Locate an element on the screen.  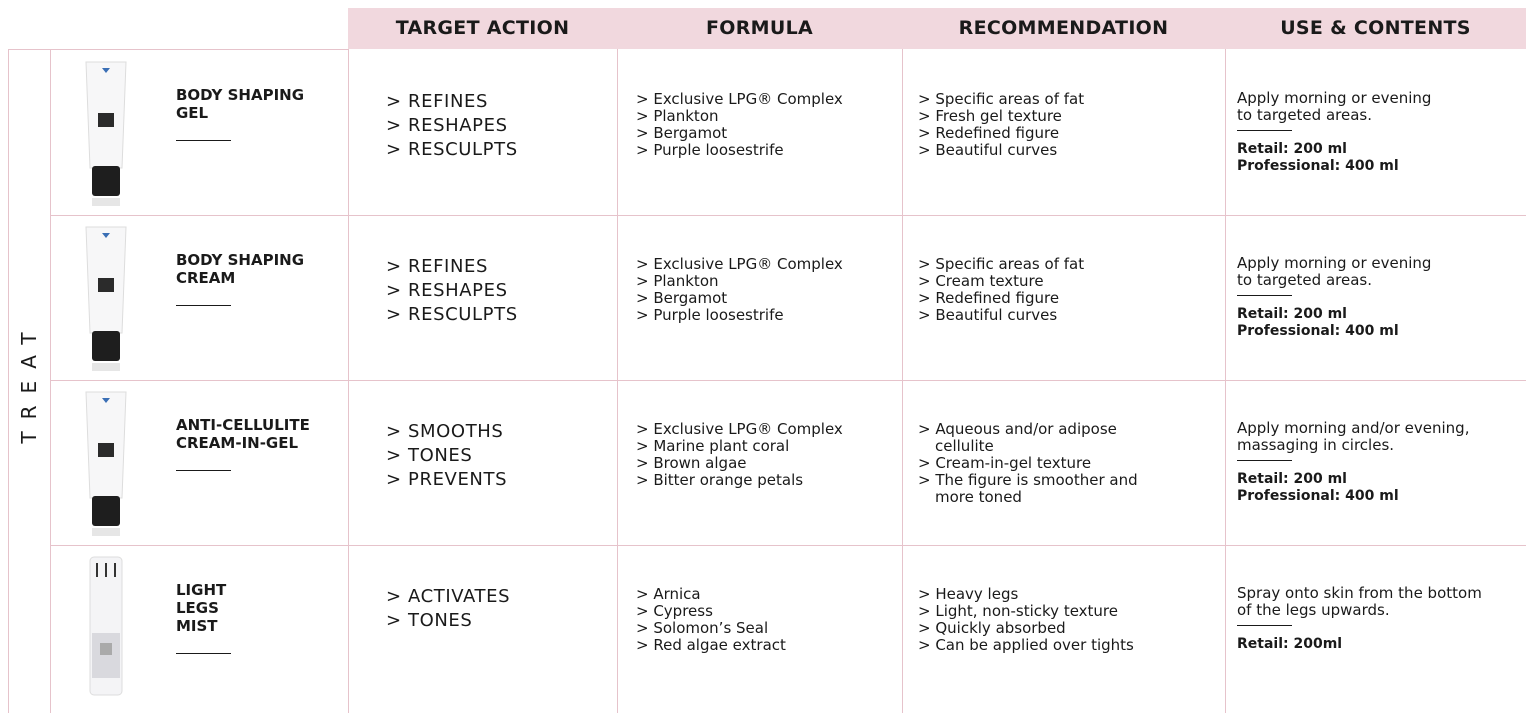
product-name: BODY SHAPING GEL is located at coordinates (240, 113).